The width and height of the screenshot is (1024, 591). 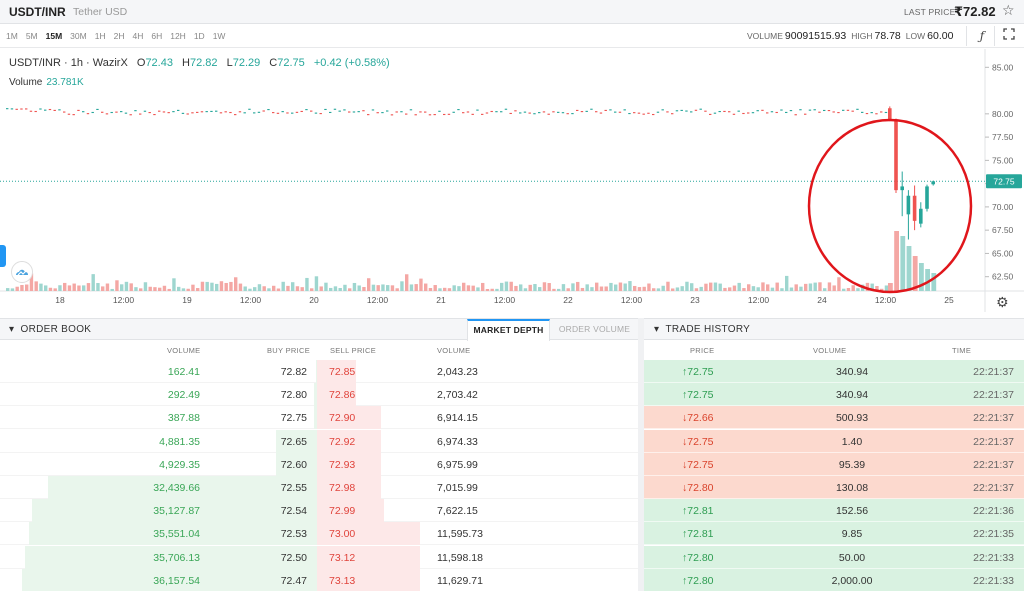 What do you see at coordinates (342, 441) in the screenshot?
I see `sell-price: 72.92` at bounding box center [342, 441].